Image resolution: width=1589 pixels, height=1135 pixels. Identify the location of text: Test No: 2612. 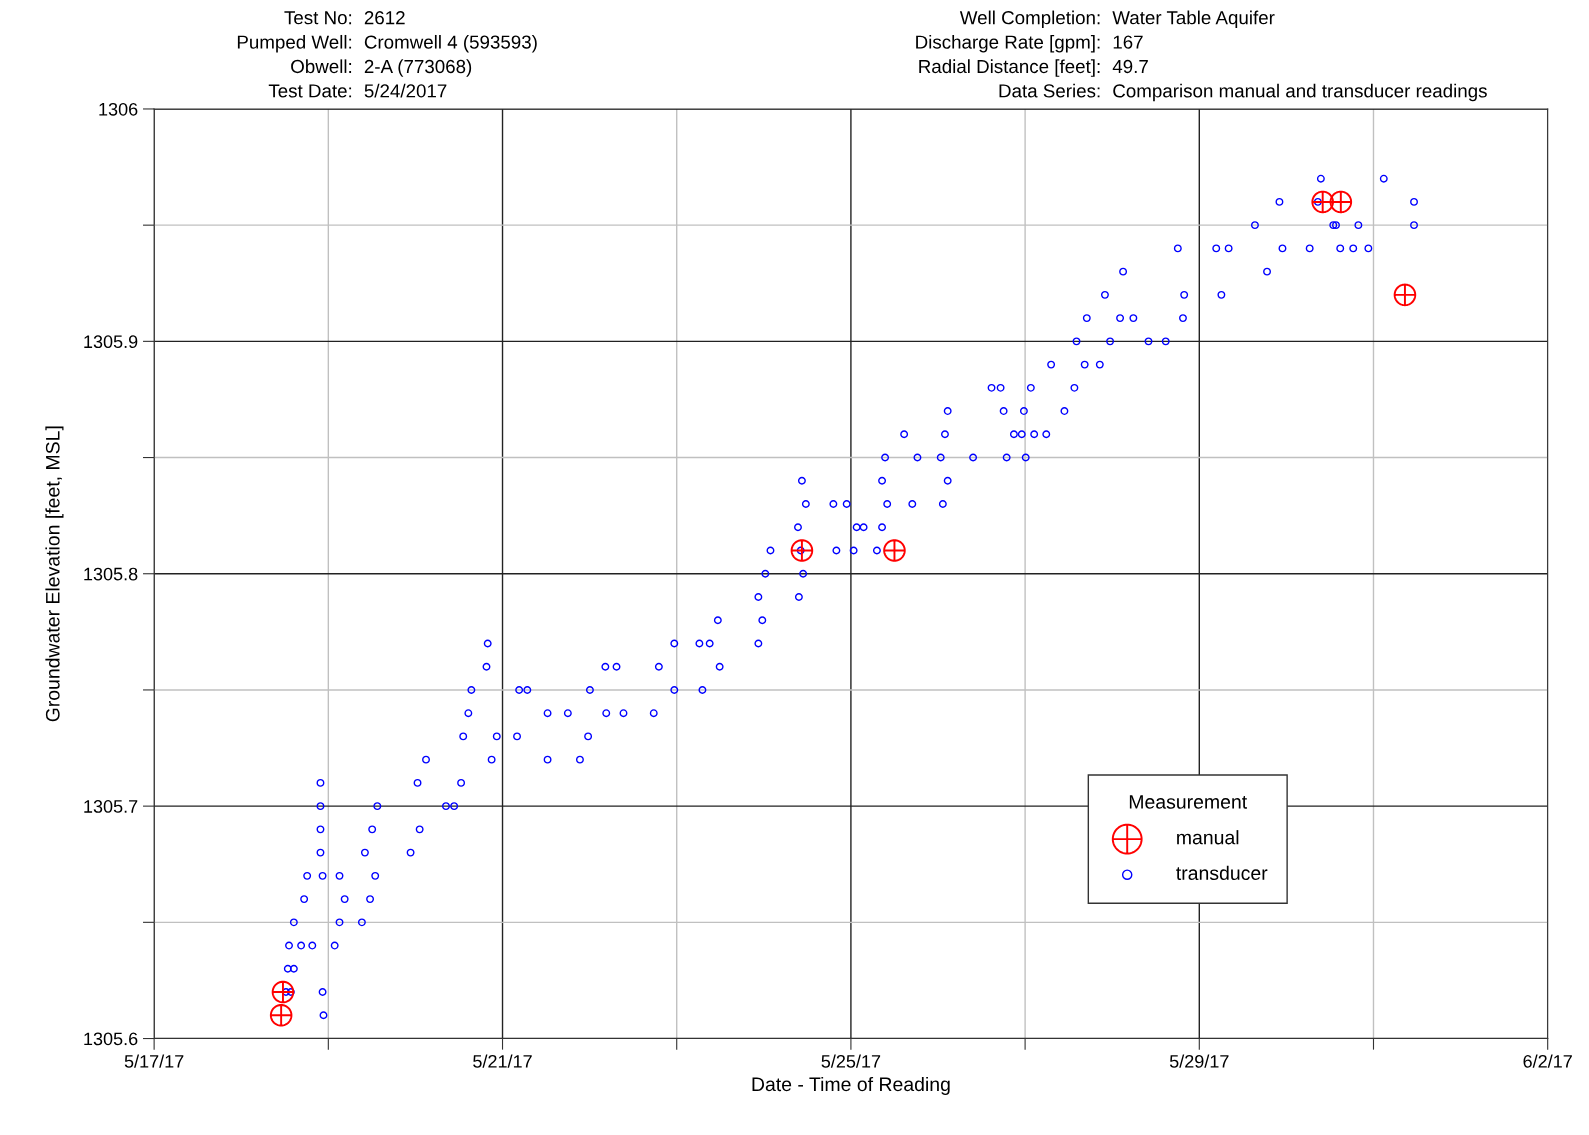
(344, 18).